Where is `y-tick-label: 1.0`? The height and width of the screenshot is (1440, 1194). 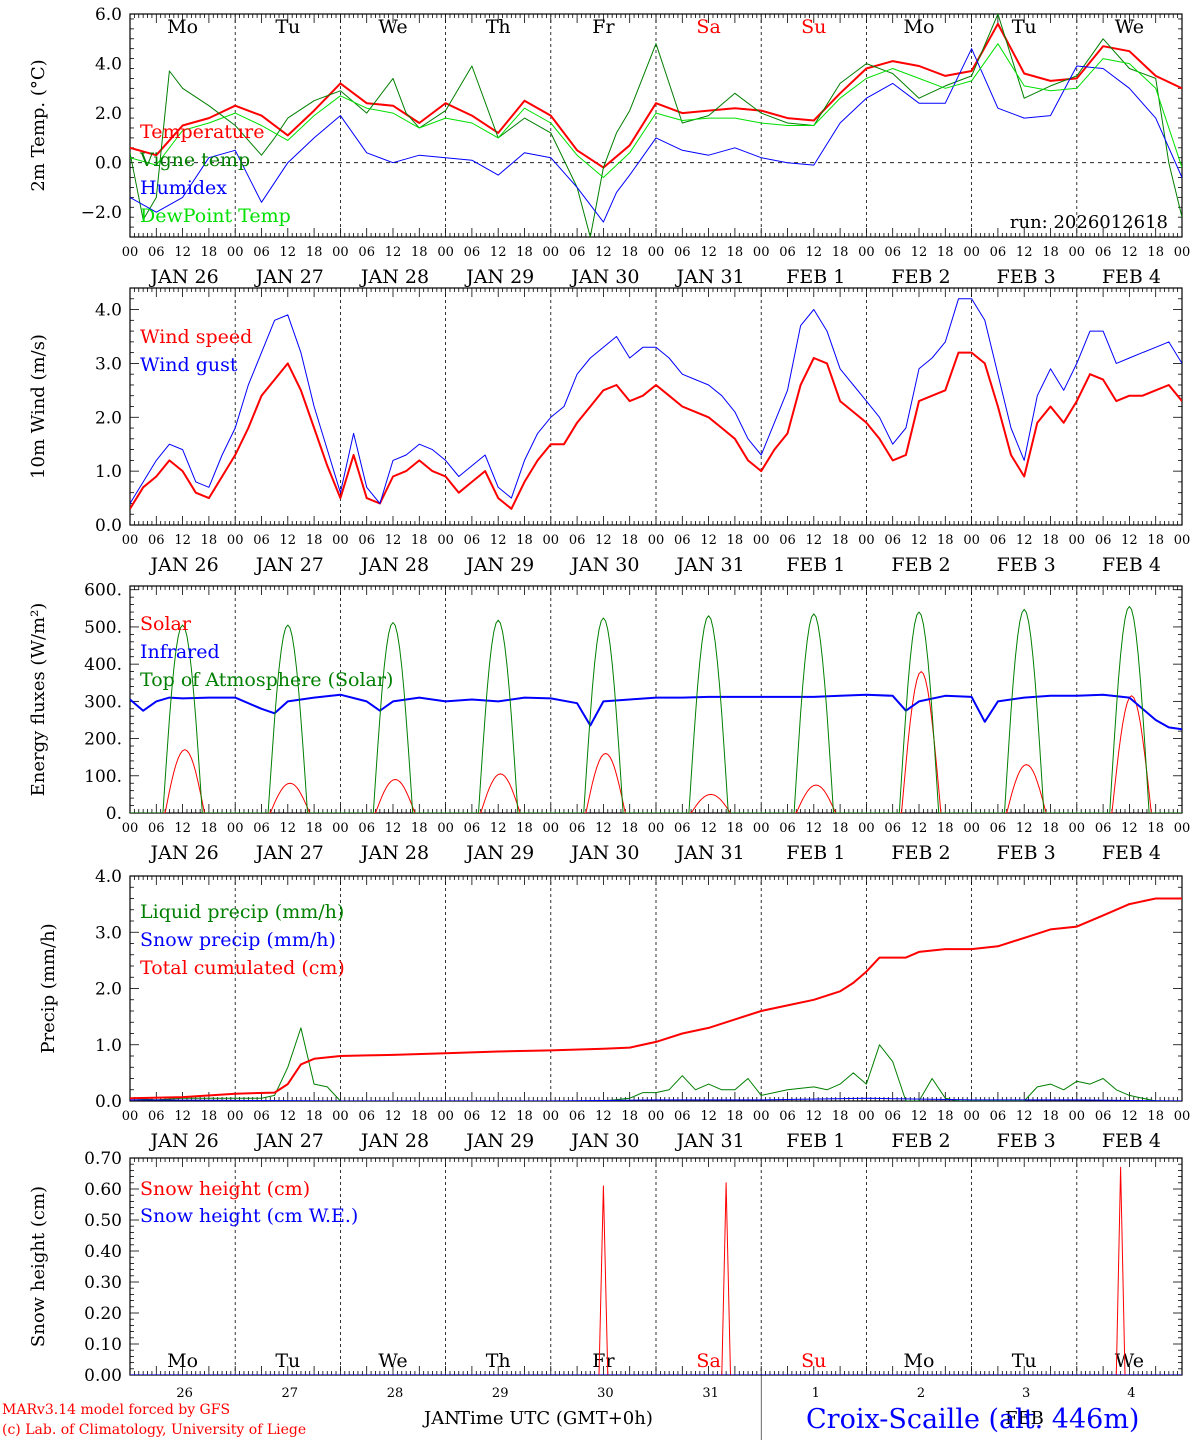 y-tick-label: 1.0 is located at coordinates (108, 1046).